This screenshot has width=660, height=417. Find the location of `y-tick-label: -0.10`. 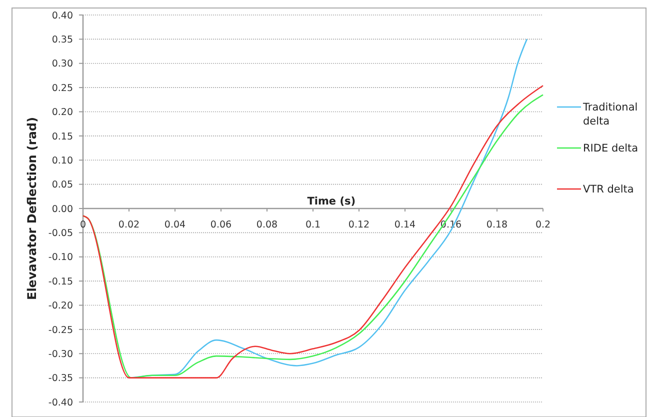

y-tick-label: -0.10 is located at coordinates (60, 258).